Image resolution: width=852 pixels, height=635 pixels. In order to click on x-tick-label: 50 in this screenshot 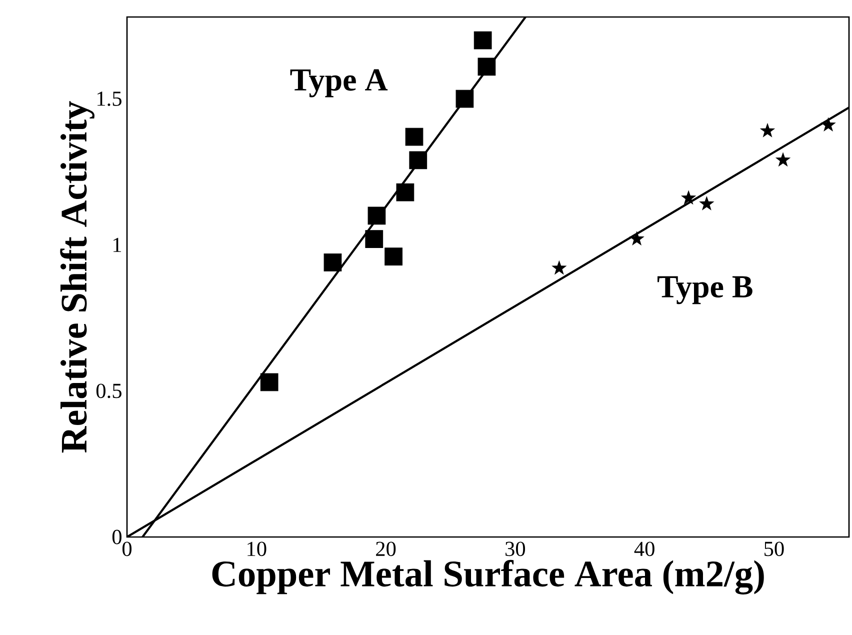, I will do `click(774, 549)`.